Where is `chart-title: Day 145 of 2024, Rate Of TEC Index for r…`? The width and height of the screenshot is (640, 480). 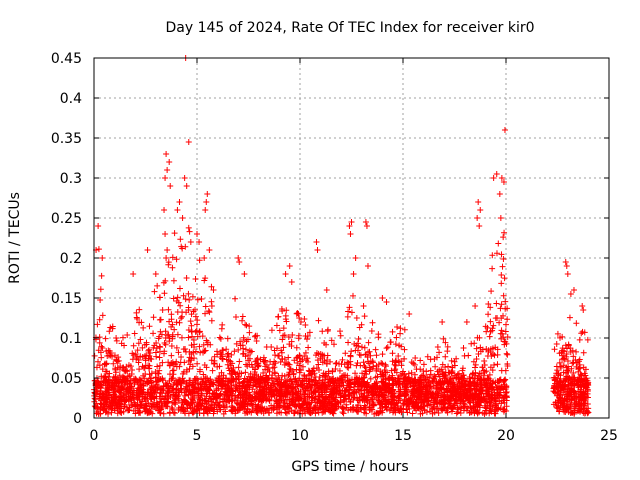
chart-title: Day 145 of 2024, Rate Of TEC Index for r… is located at coordinates (349, 28).